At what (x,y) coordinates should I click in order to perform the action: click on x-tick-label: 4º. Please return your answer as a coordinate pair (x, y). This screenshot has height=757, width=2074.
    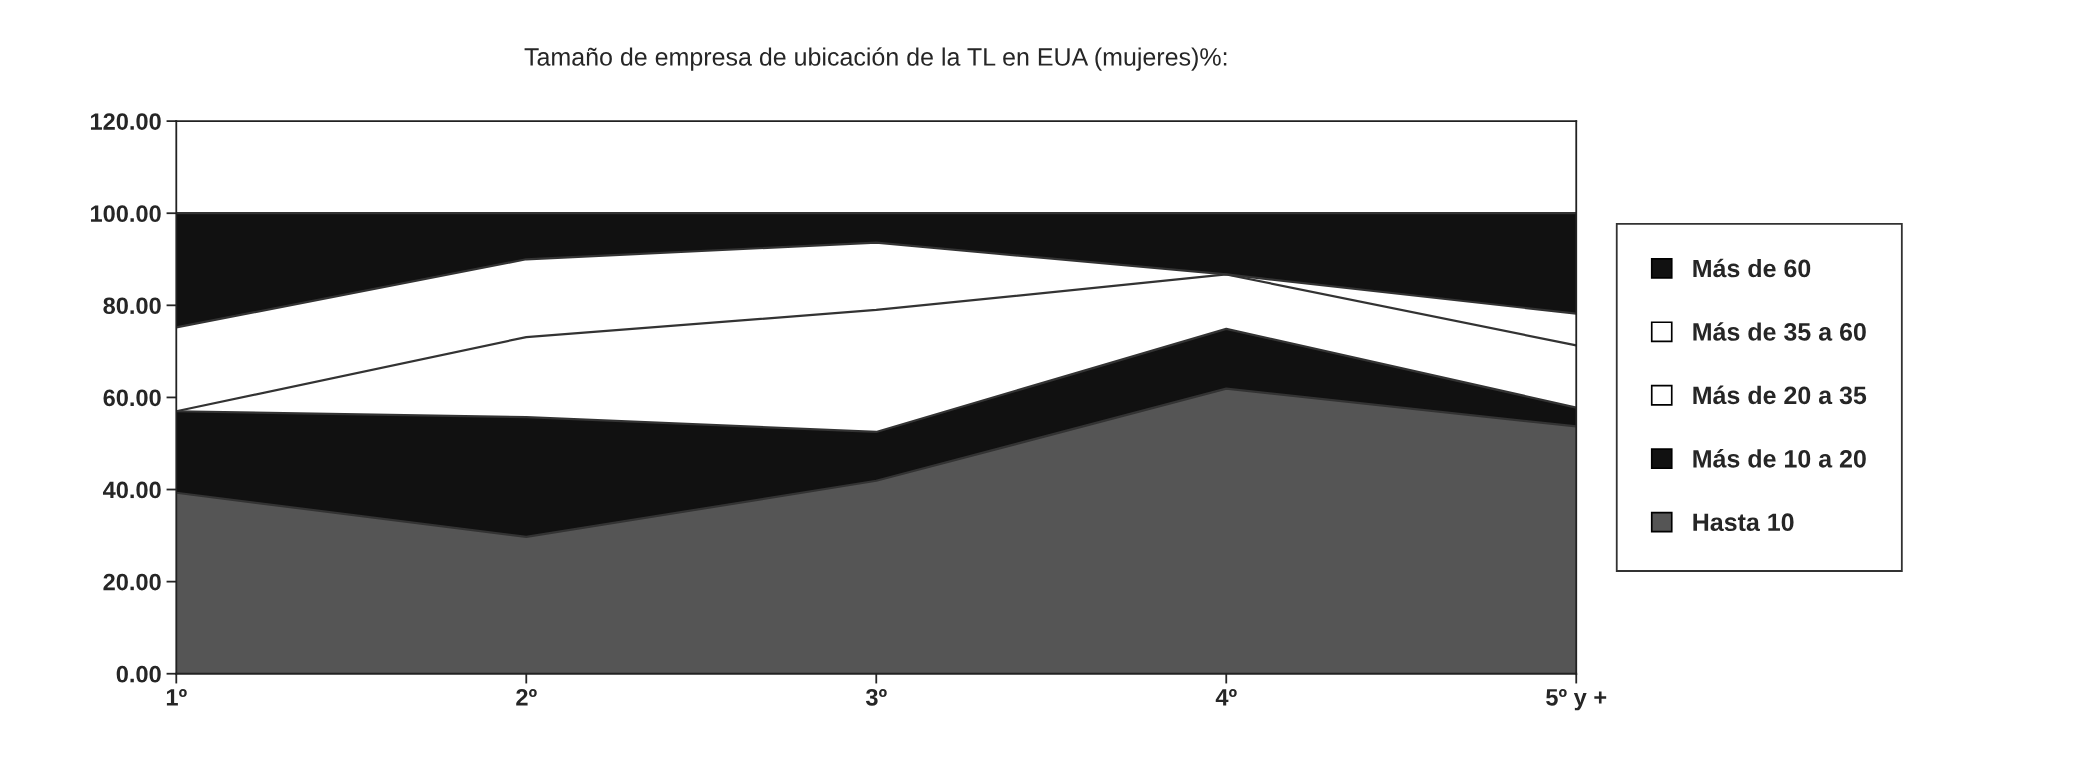
    Looking at the image, I should click on (1226, 697).